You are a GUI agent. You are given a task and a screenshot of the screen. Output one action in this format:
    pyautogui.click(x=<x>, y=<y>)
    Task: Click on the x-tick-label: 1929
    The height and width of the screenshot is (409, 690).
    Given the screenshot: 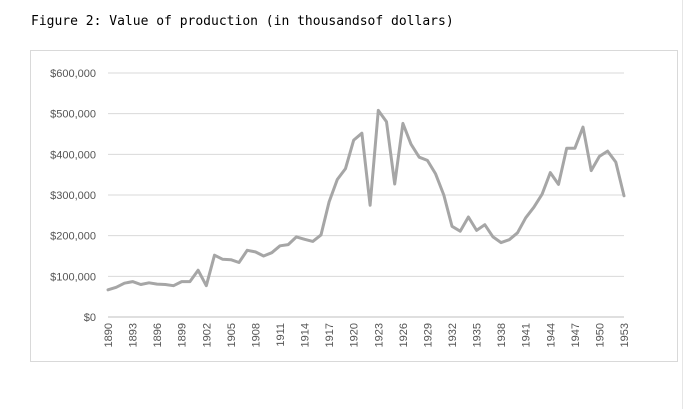 What is the action you would take?
    pyautogui.click(x=428, y=335)
    